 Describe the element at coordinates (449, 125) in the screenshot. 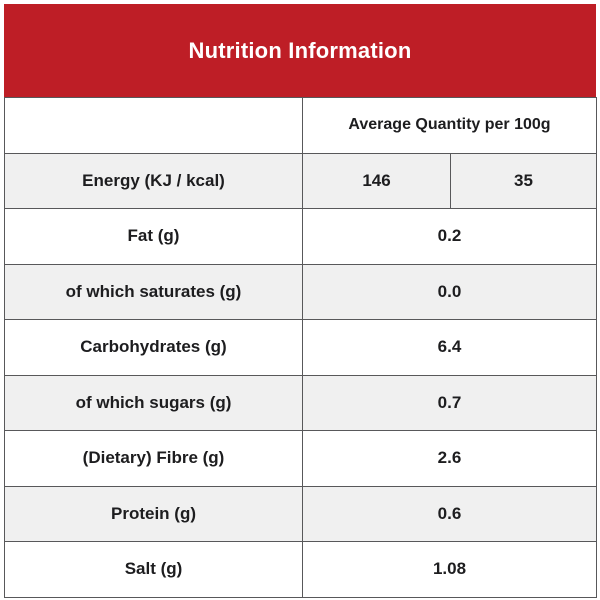

I see `column-header: Average Quantity per 100g` at that location.